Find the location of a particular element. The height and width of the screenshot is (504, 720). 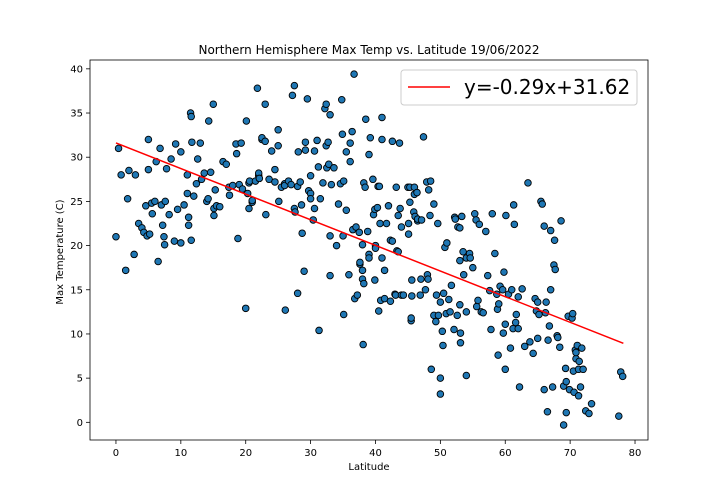

y-tick-label: 30 is located at coordinates (76, 158).